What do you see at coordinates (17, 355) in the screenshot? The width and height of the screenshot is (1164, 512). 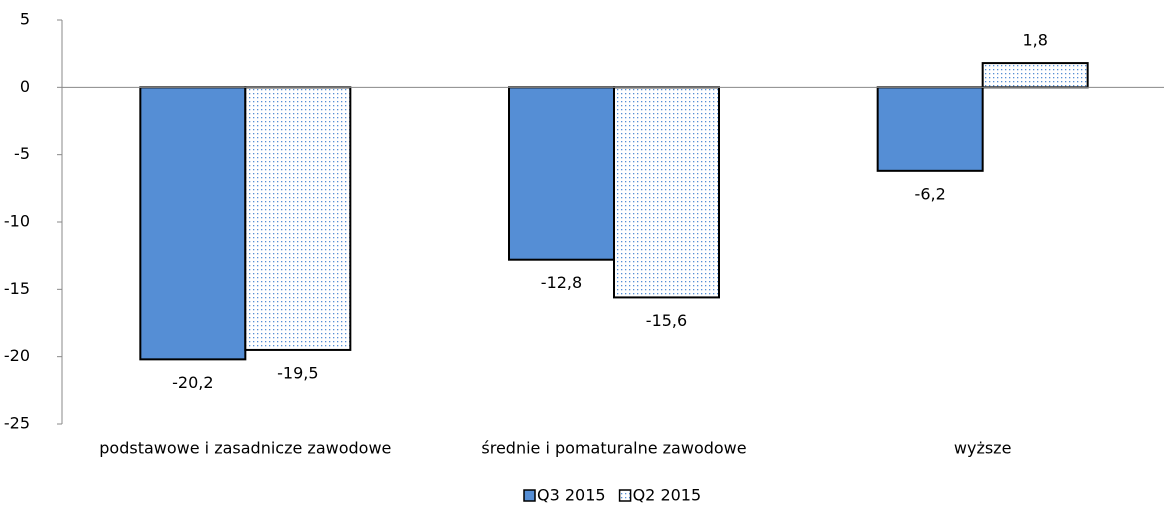 I see `y-tick-label: -20` at bounding box center [17, 355].